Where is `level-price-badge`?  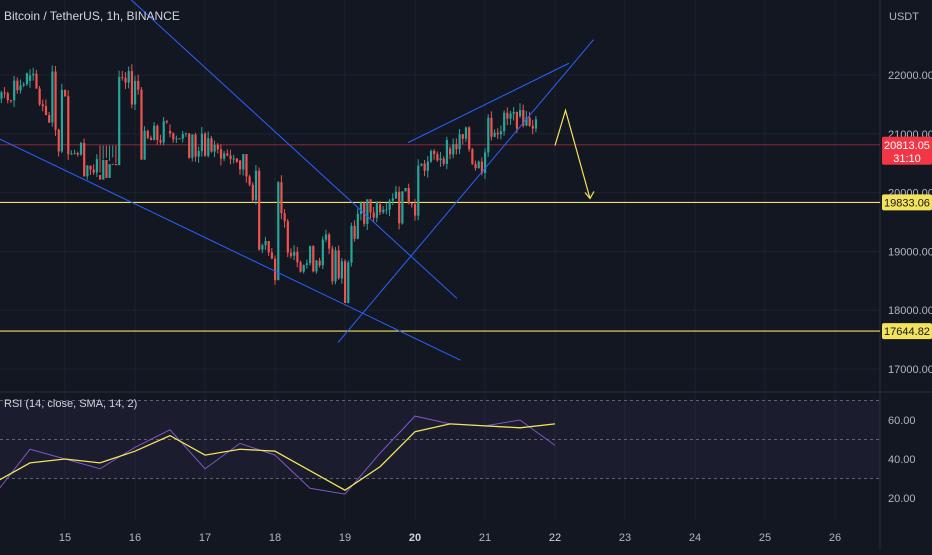 level-price-badge is located at coordinates (907, 331).